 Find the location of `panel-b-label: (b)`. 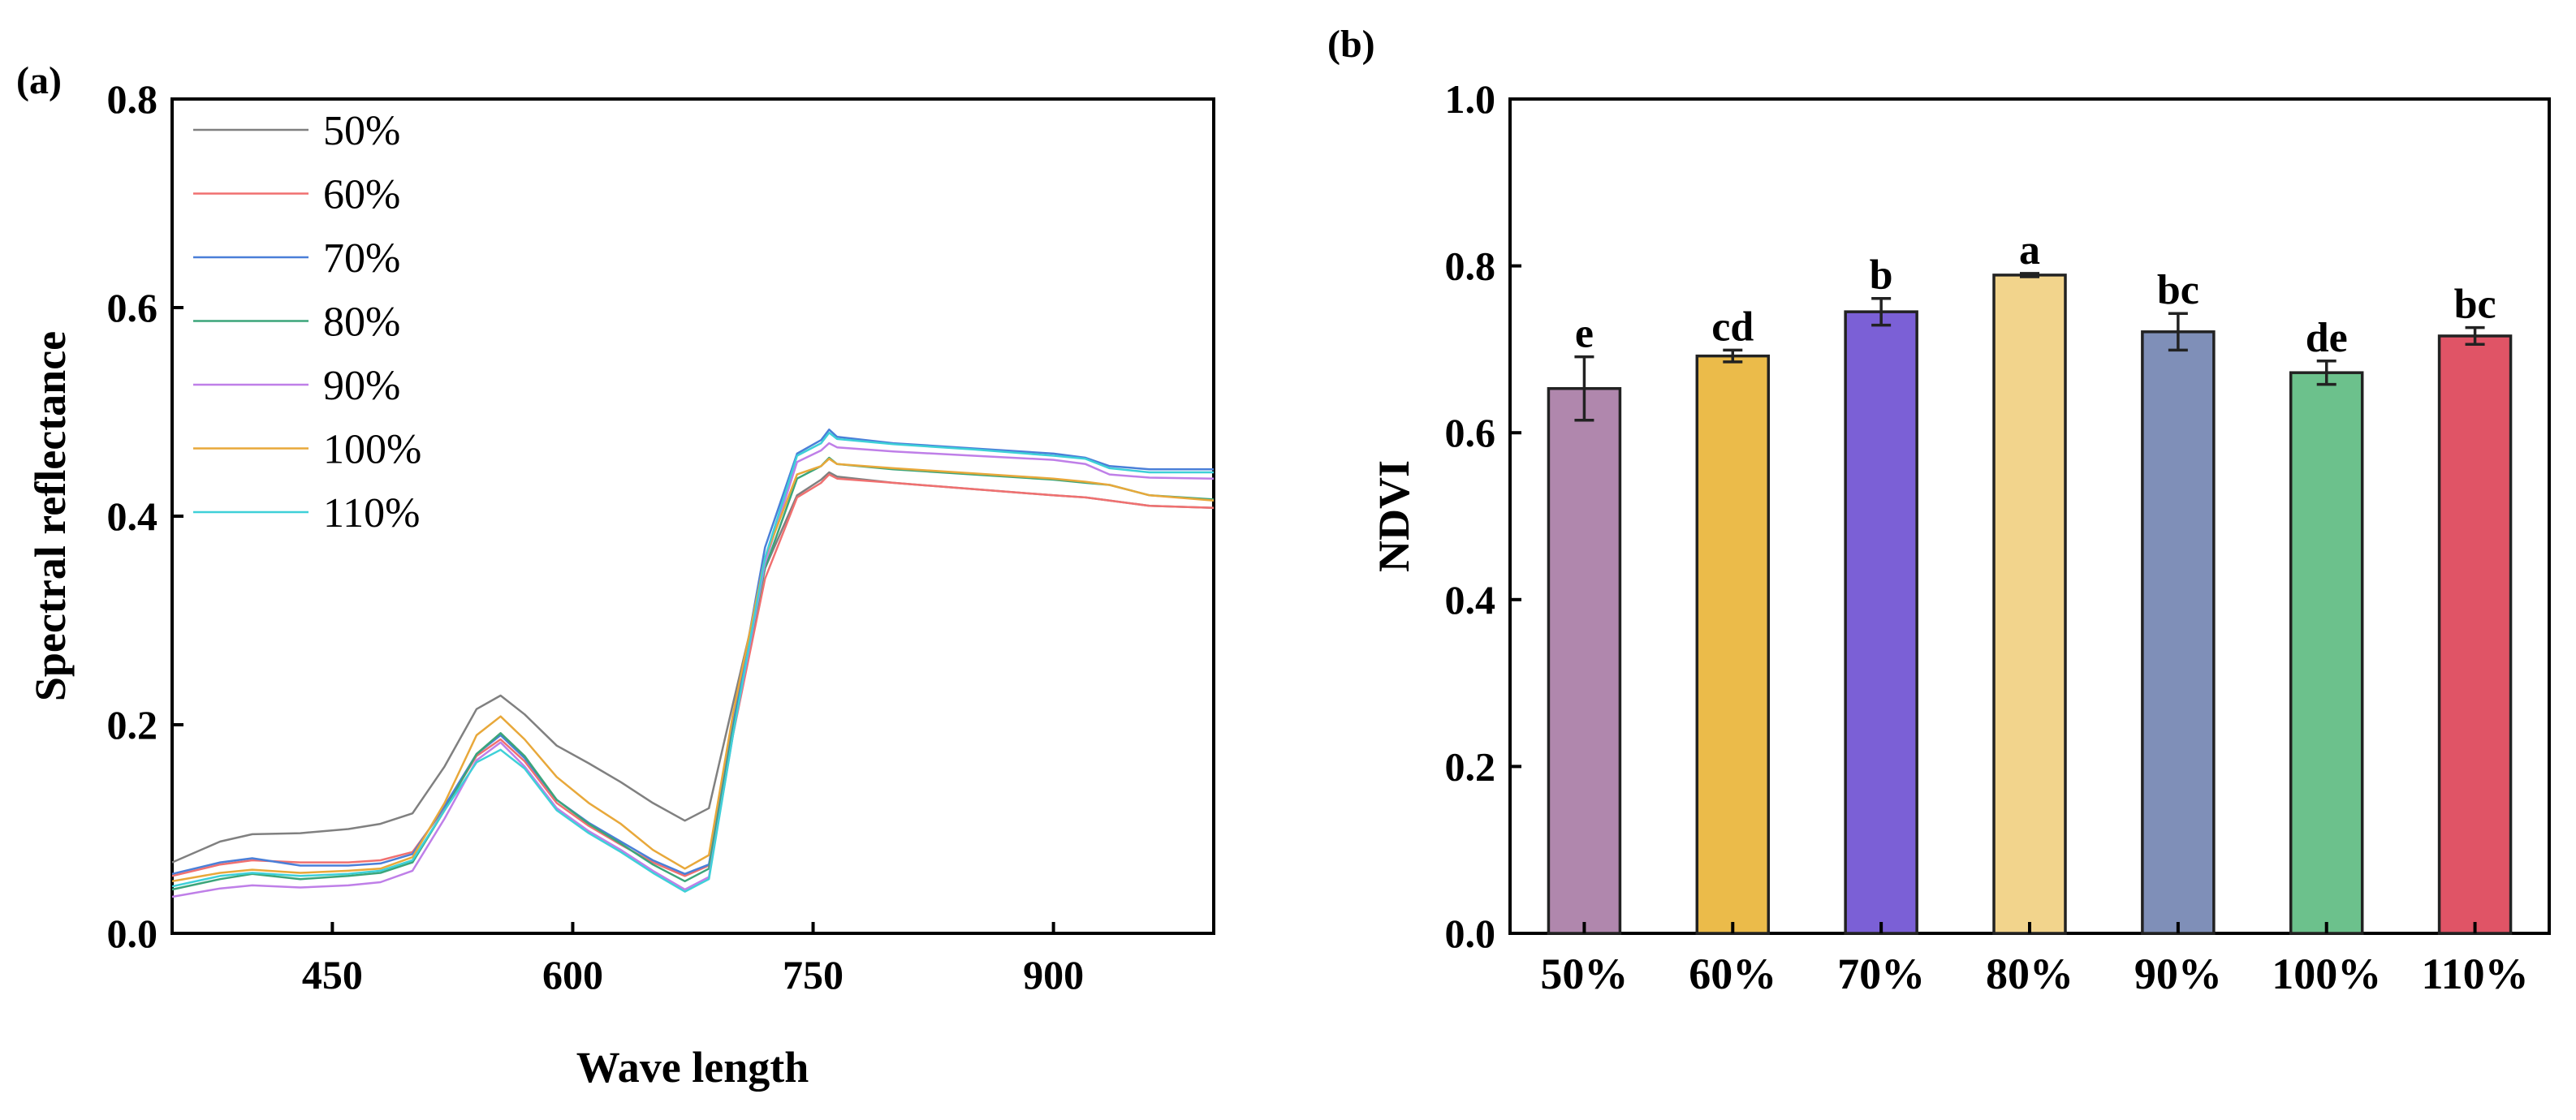

panel-b-label: (b) is located at coordinates (1351, 45).